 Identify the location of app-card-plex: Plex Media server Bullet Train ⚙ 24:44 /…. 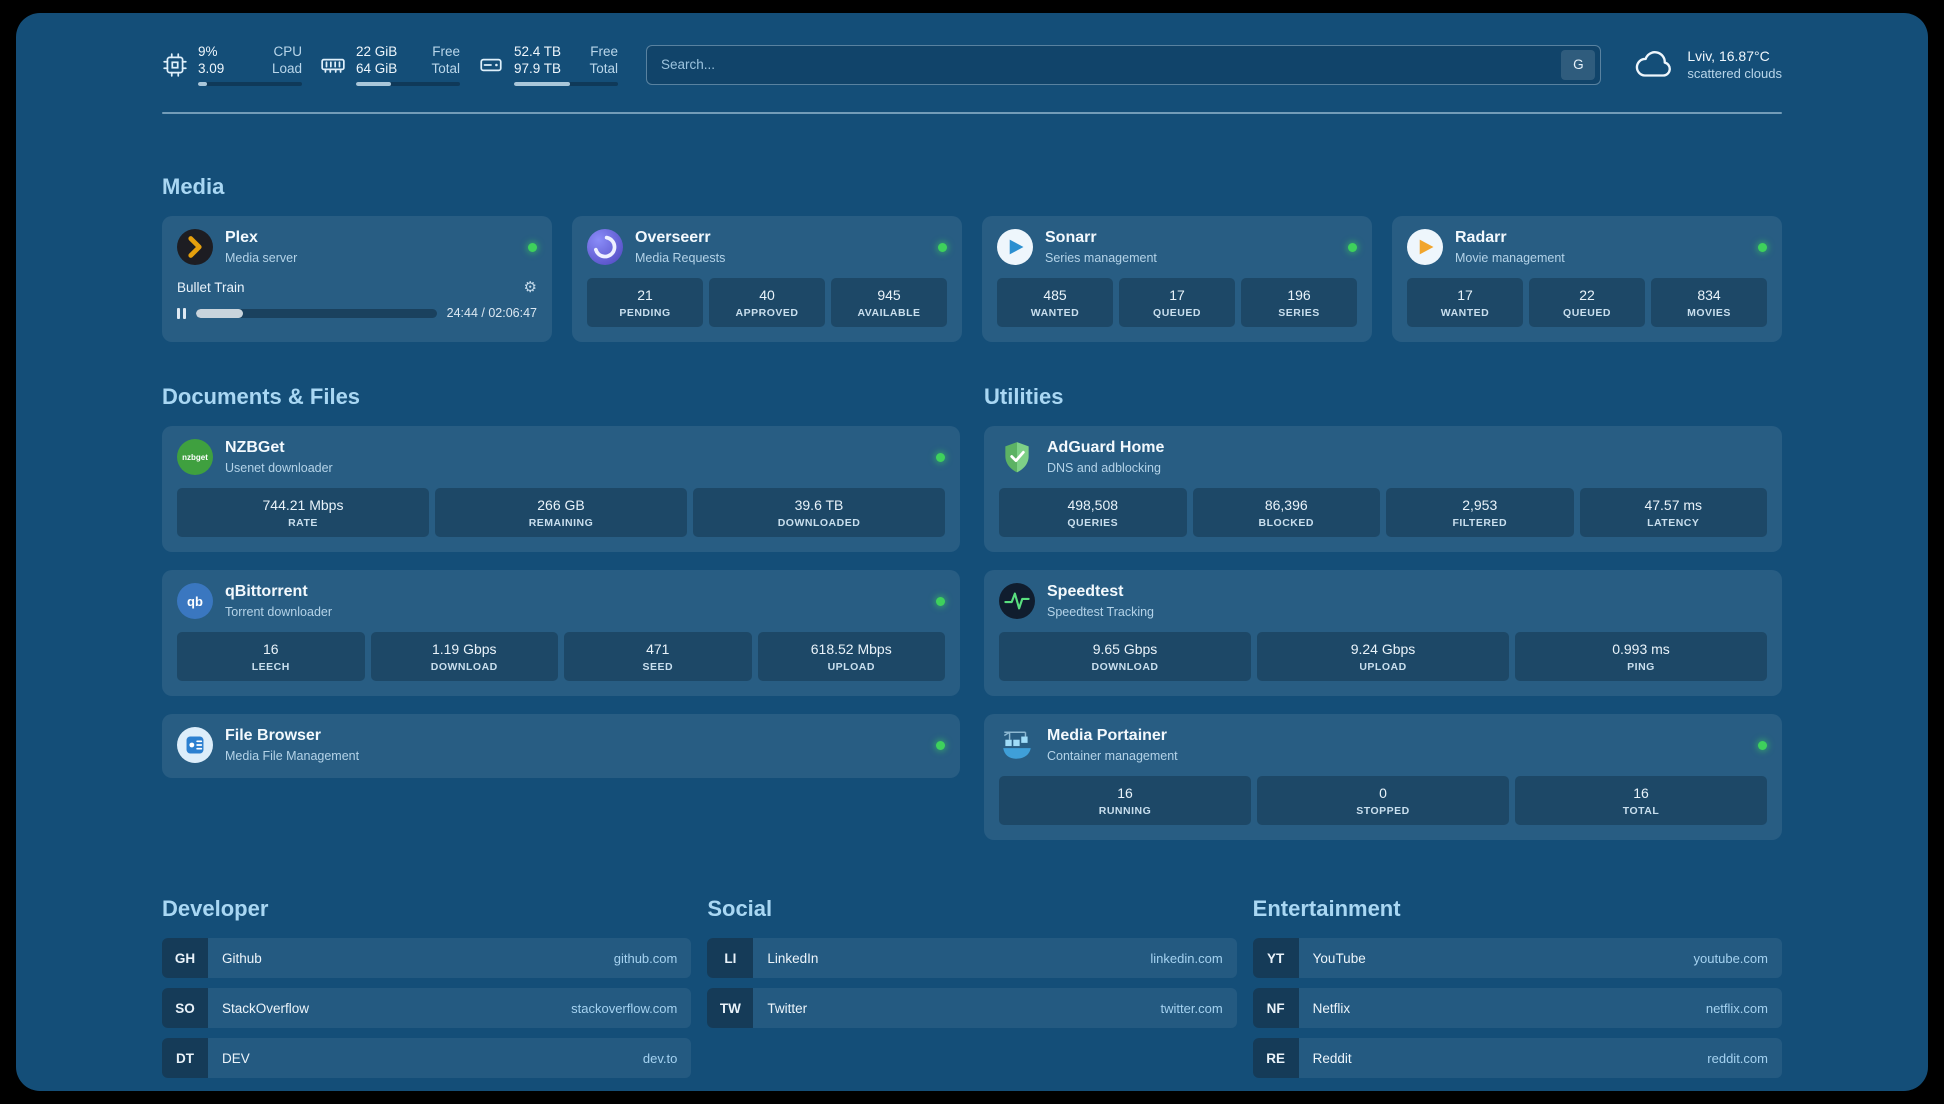
(357, 279).